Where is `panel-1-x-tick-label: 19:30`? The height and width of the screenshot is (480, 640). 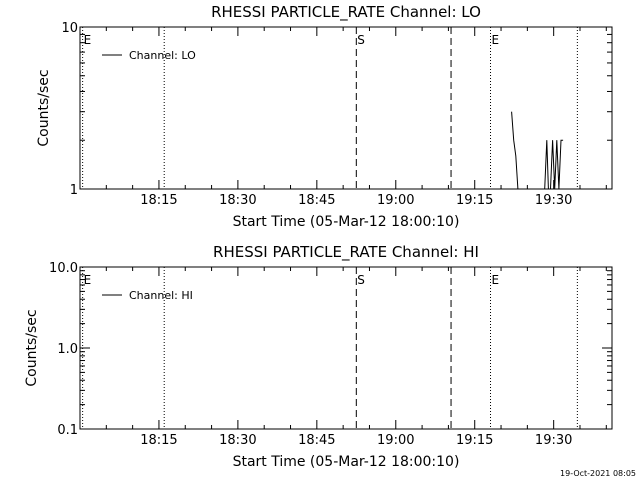 panel-1-x-tick-label: 19:30 is located at coordinates (553, 200).